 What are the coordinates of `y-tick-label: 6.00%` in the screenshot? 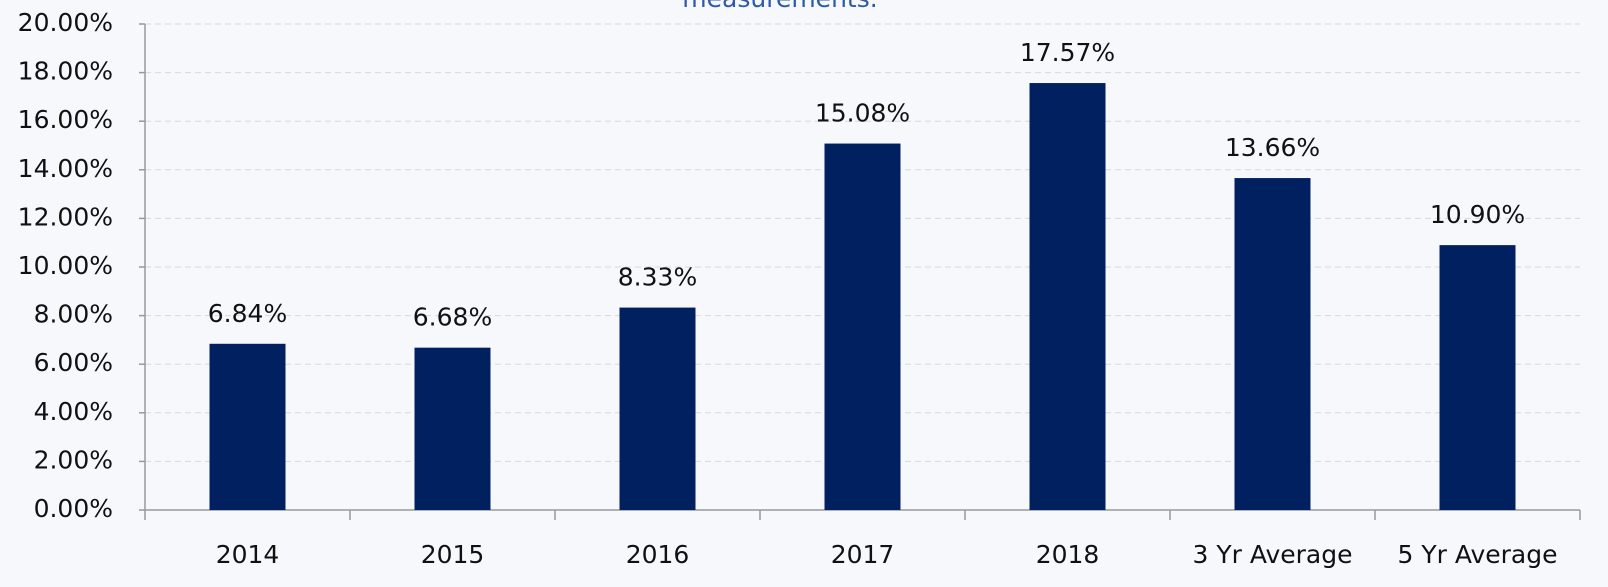 It's located at (73, 362).